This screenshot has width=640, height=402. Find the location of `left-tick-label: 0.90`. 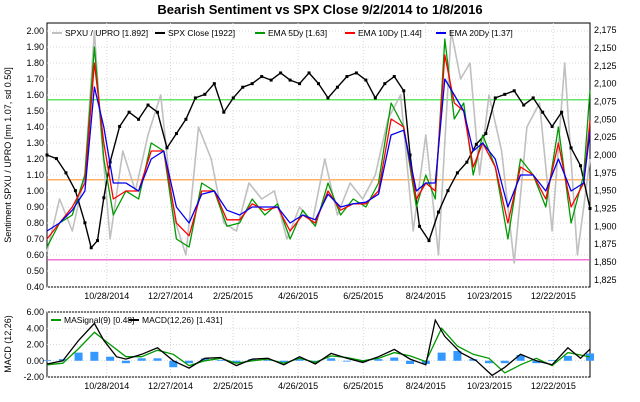

left-tick-label: 0.90 is located at coordinates (35, 207).